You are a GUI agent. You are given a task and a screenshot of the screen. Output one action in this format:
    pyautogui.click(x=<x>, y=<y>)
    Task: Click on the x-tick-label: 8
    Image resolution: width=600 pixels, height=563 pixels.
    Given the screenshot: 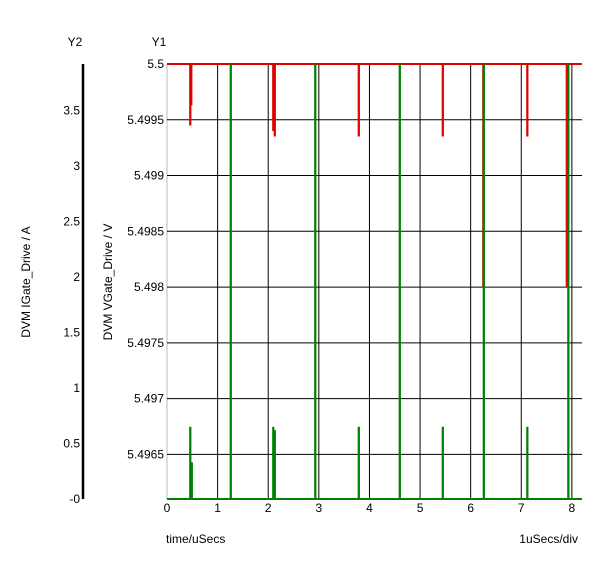 What is the action you would take?
    pyautogui.click(x=572, y=508)
    